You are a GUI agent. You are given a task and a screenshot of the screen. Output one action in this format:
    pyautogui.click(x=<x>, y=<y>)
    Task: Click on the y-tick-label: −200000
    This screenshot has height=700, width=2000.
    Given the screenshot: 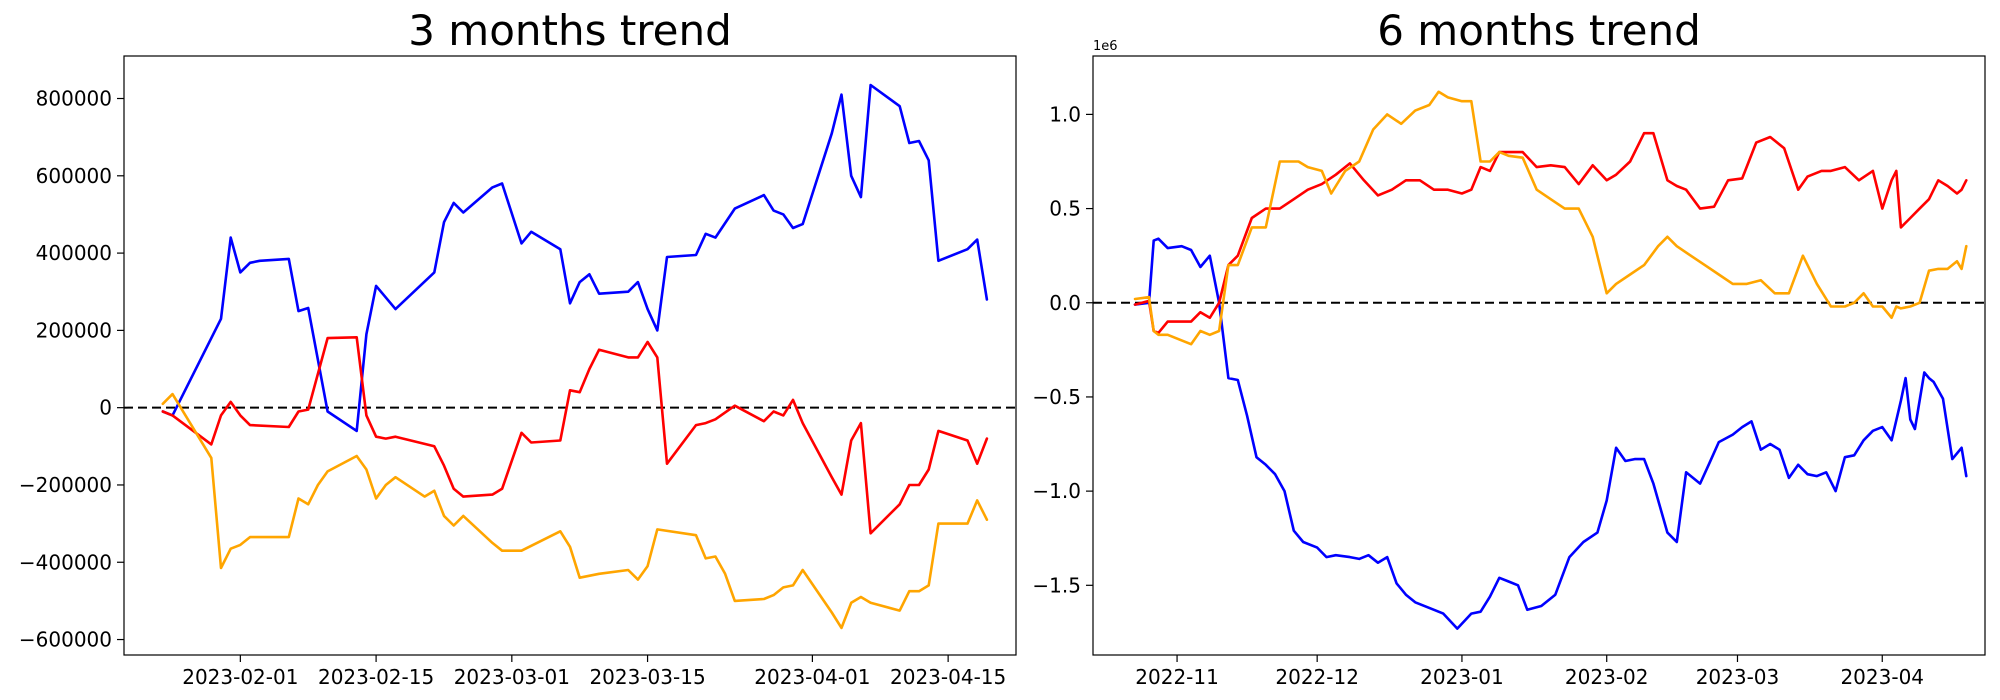 What is the action you would take?
    pyautogui.click(x=65, y=485)
    